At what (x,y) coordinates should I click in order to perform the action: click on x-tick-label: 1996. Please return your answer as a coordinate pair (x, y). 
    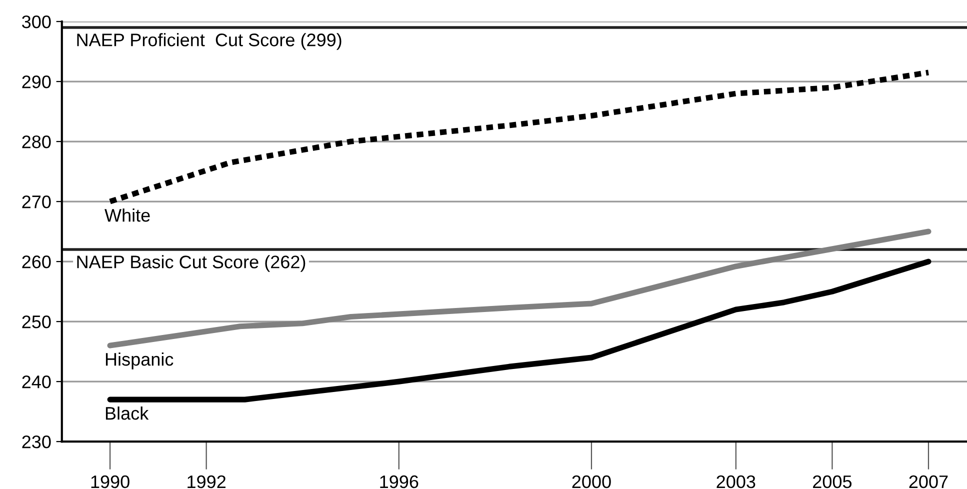
    Looking at the image, I should click on (399, 481).